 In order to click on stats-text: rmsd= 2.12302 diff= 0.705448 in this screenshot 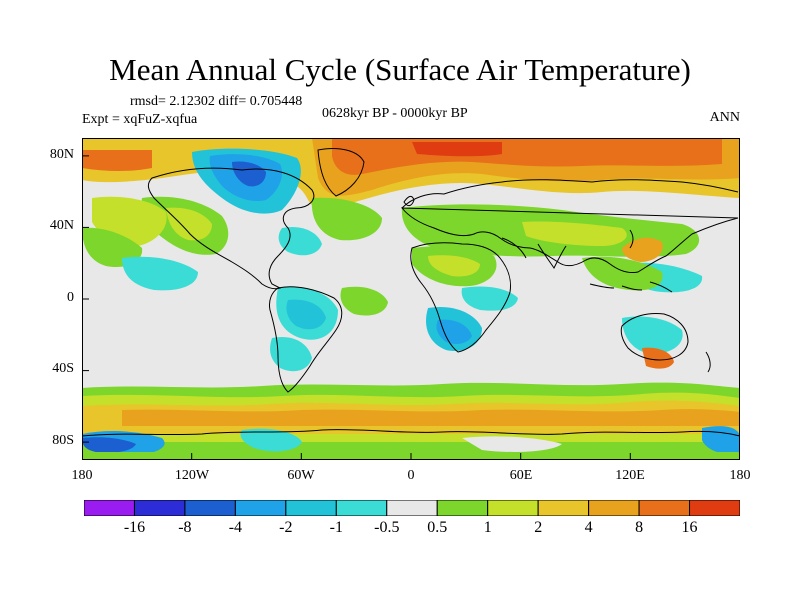, I will do `click(216, 101)`.